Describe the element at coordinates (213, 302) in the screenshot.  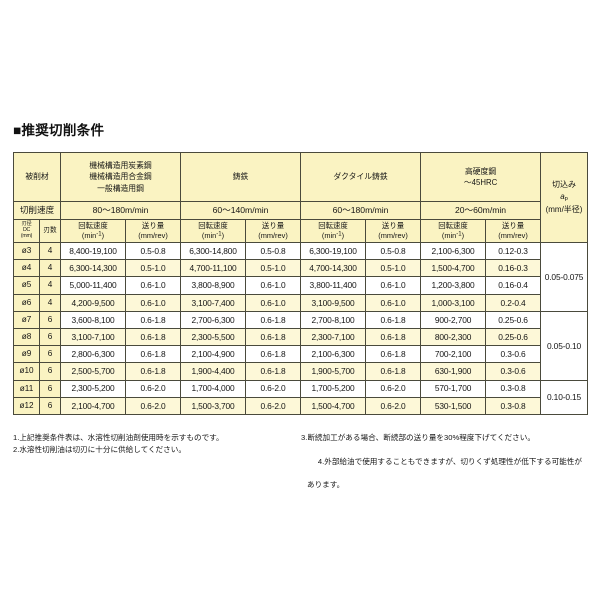
I see `cell-spindle-speed: 3,100-7,400` at that location.